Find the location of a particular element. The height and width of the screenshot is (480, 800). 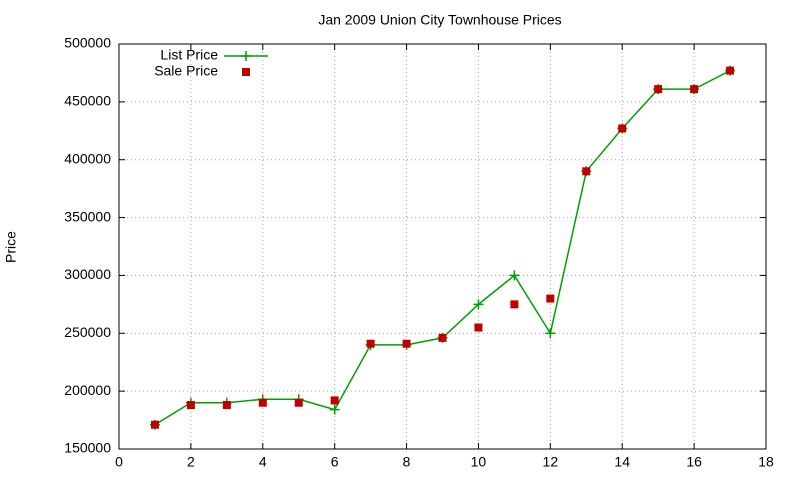

x-tick-label: 0 is located at coordinates (119, 462).